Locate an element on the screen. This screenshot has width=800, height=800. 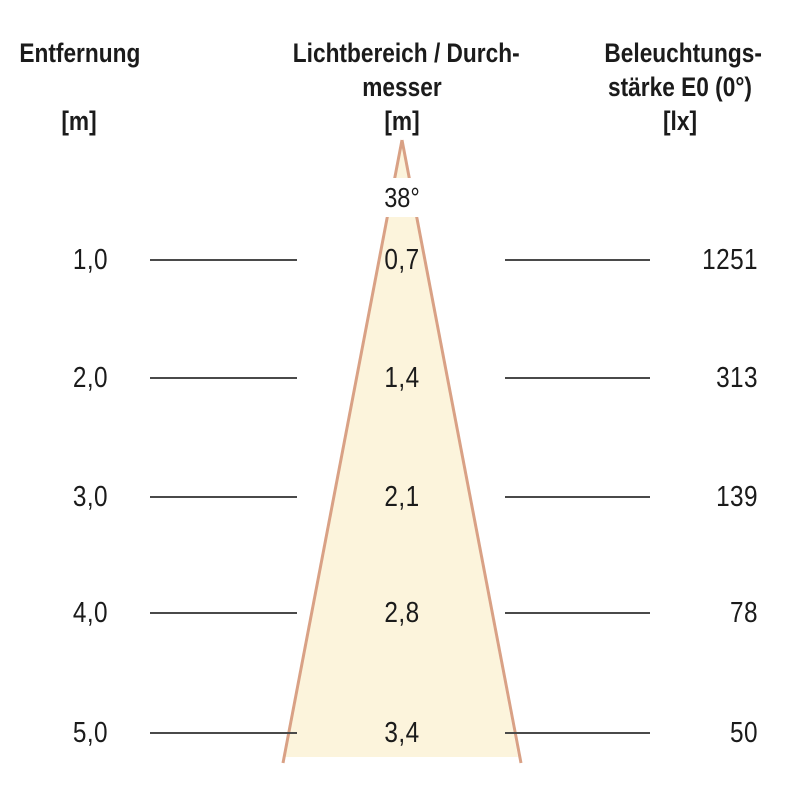
column-header-illuminance: Beleuchtungs- stärke E0 (0°) [lx] is located at coordinates (683, 87).